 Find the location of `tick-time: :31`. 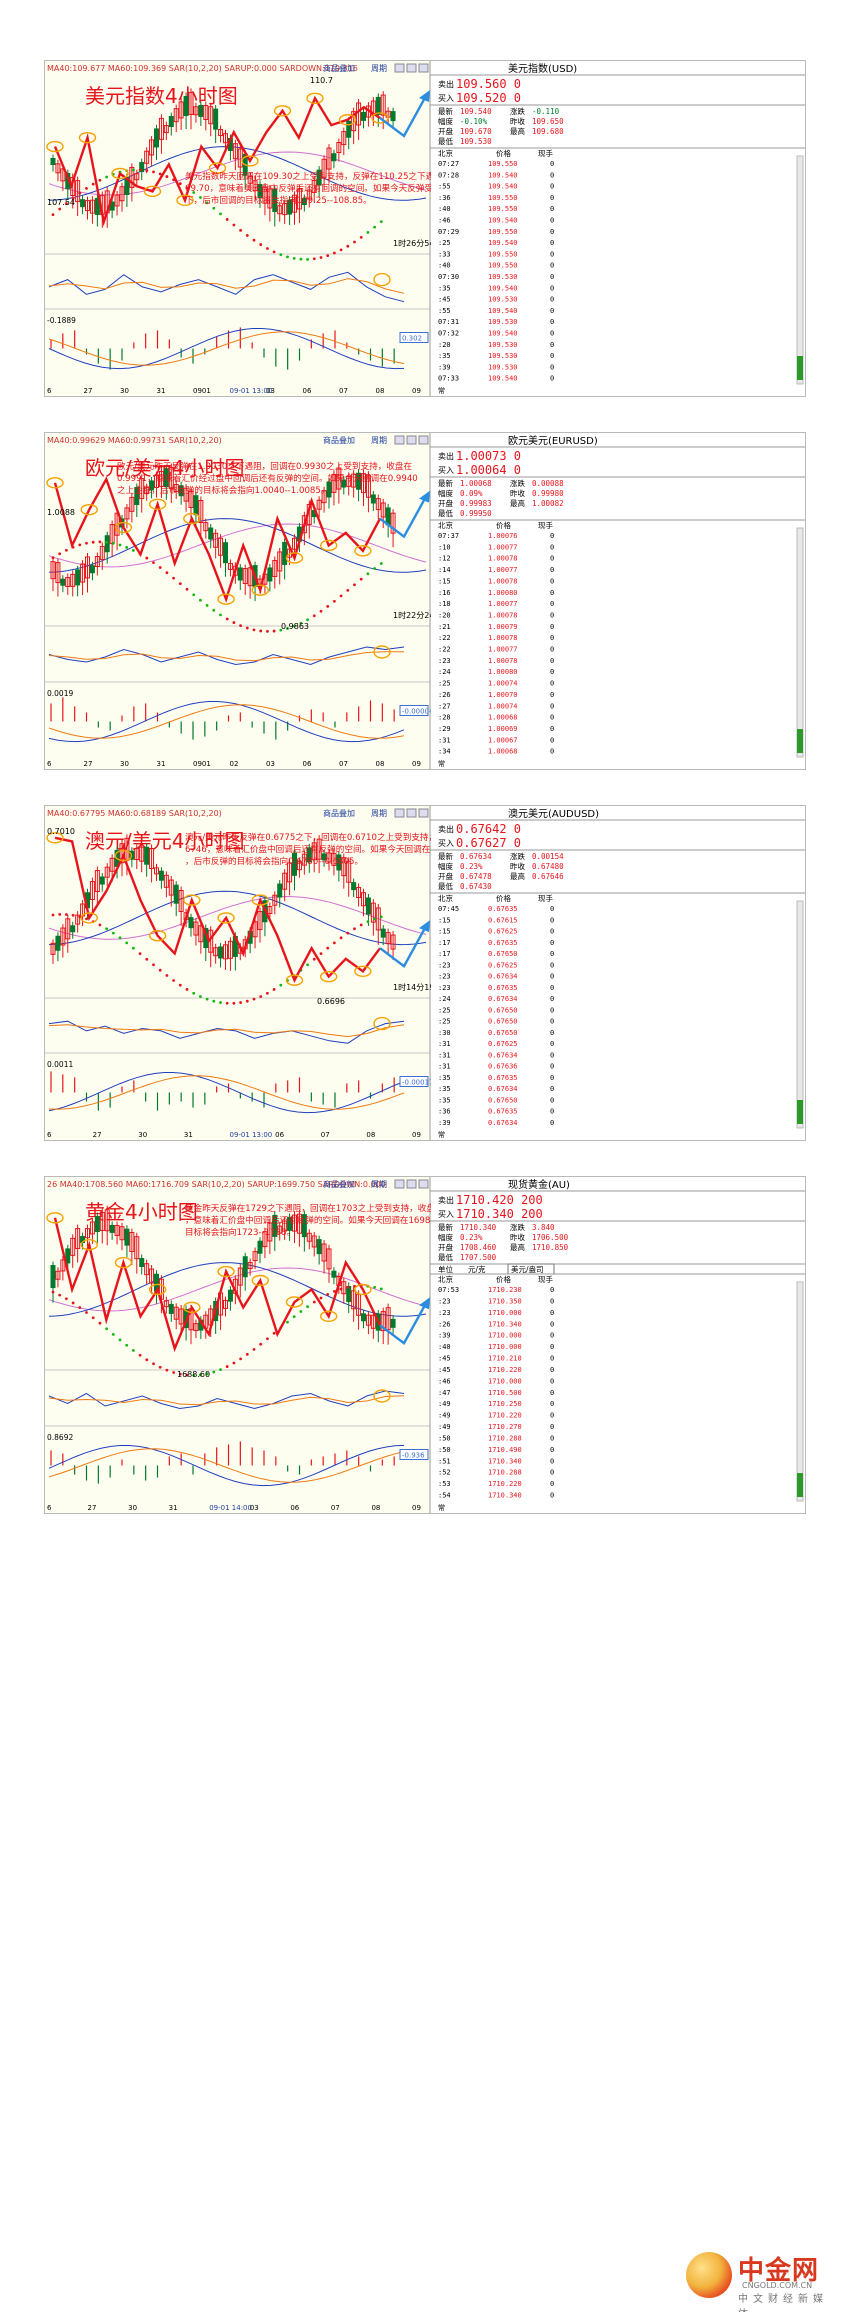

tick-time: :31 is located at coordinates (444, 1055).